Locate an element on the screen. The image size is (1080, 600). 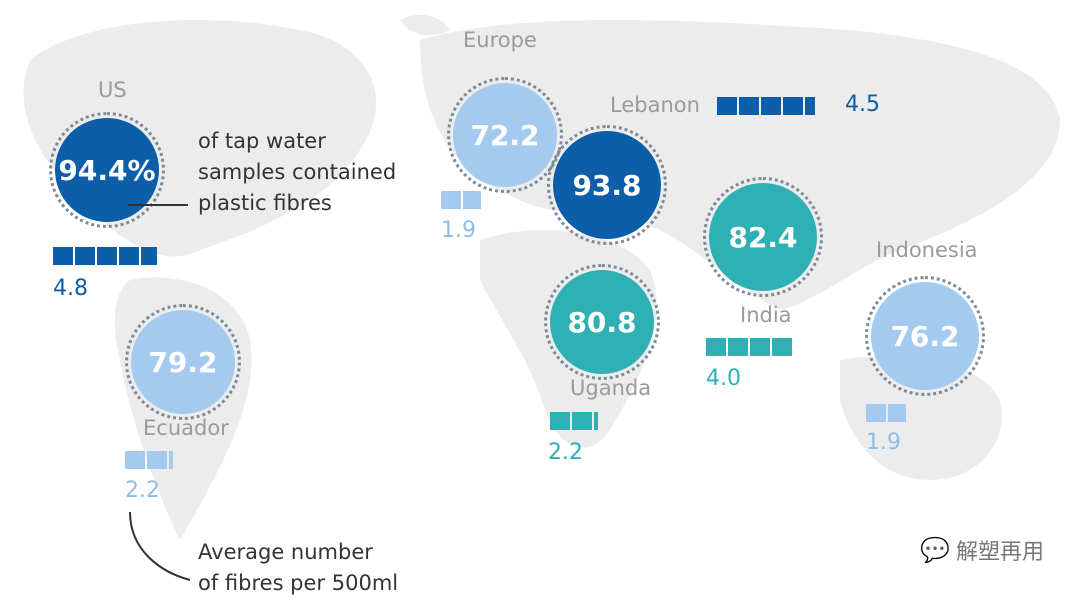
region-name: Lebanon is located at coordinates (655, 105).